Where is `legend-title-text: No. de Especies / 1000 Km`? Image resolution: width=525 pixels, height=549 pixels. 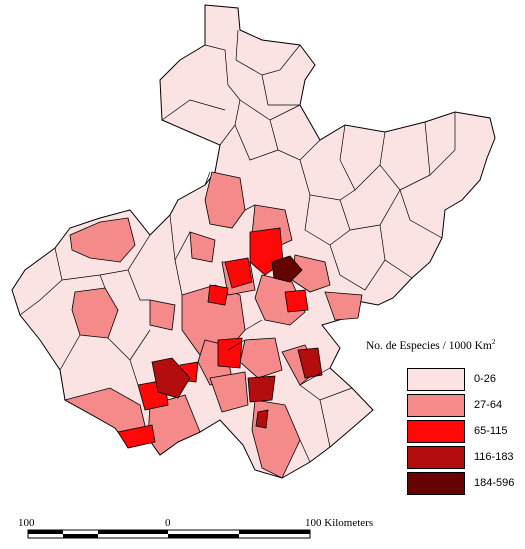
legend-title-text: No. de Especies / 1000 Km is located at coordinates (429, 345).